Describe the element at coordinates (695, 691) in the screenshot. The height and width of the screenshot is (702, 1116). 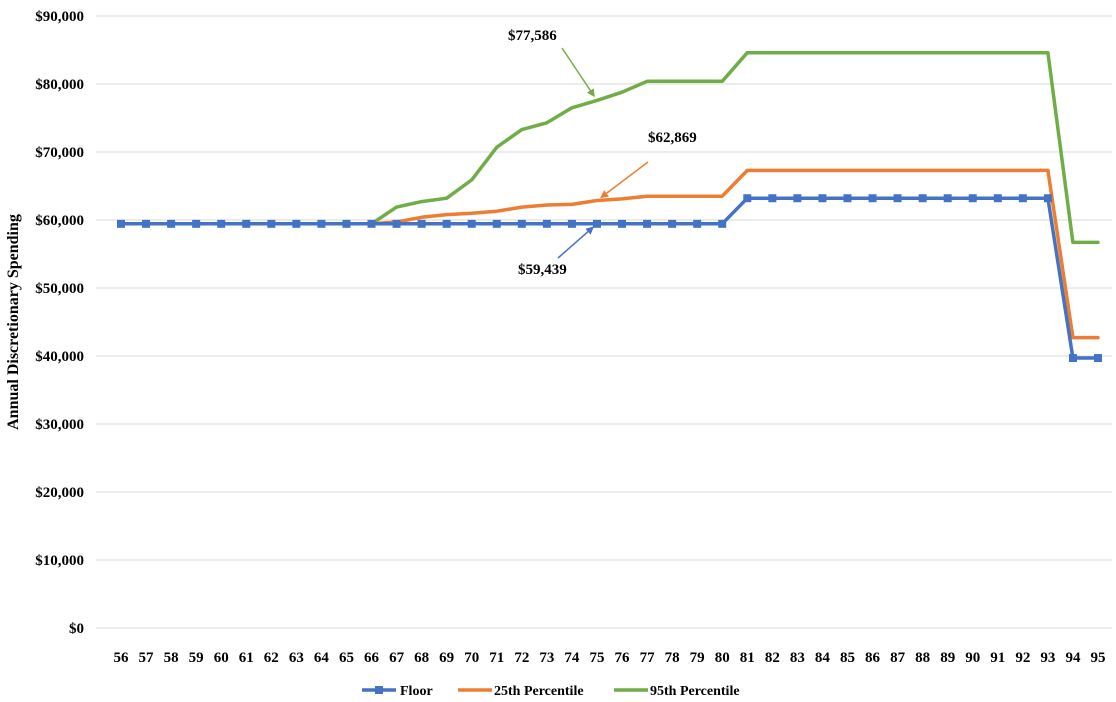
I see `legend-label: 95th Percentile` at that location.